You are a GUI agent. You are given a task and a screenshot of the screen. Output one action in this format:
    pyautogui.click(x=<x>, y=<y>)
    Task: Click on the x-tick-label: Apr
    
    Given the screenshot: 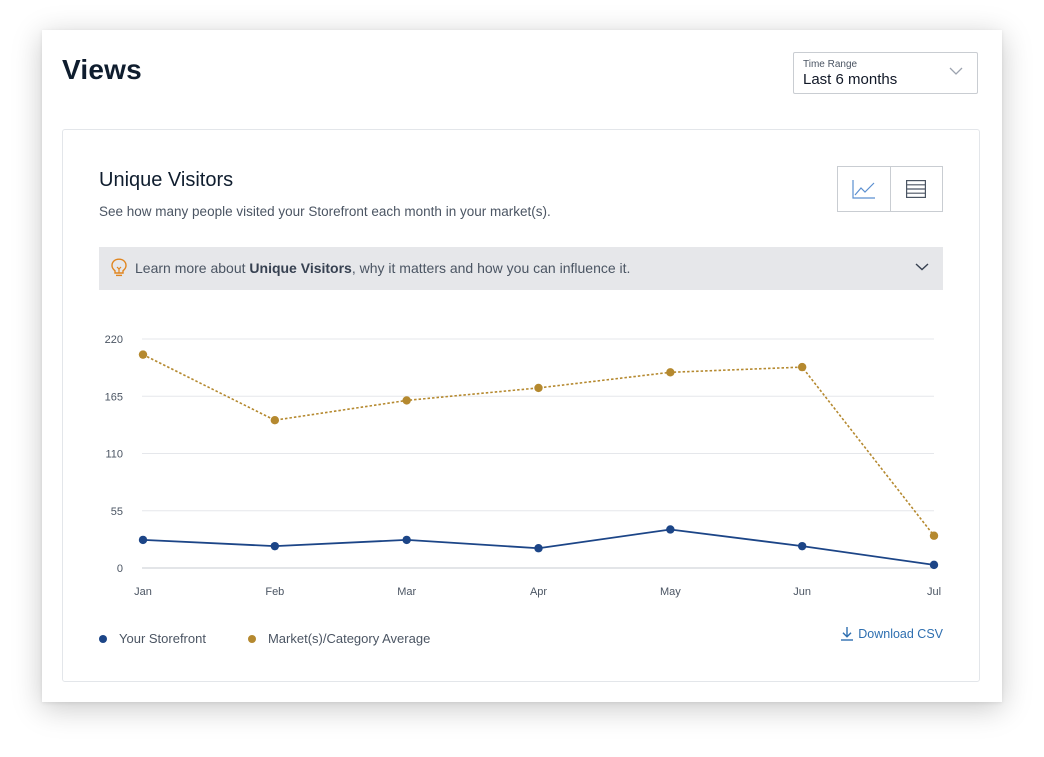 What is the action you would take?
    pyautogui.click(x=538, y=592)
    